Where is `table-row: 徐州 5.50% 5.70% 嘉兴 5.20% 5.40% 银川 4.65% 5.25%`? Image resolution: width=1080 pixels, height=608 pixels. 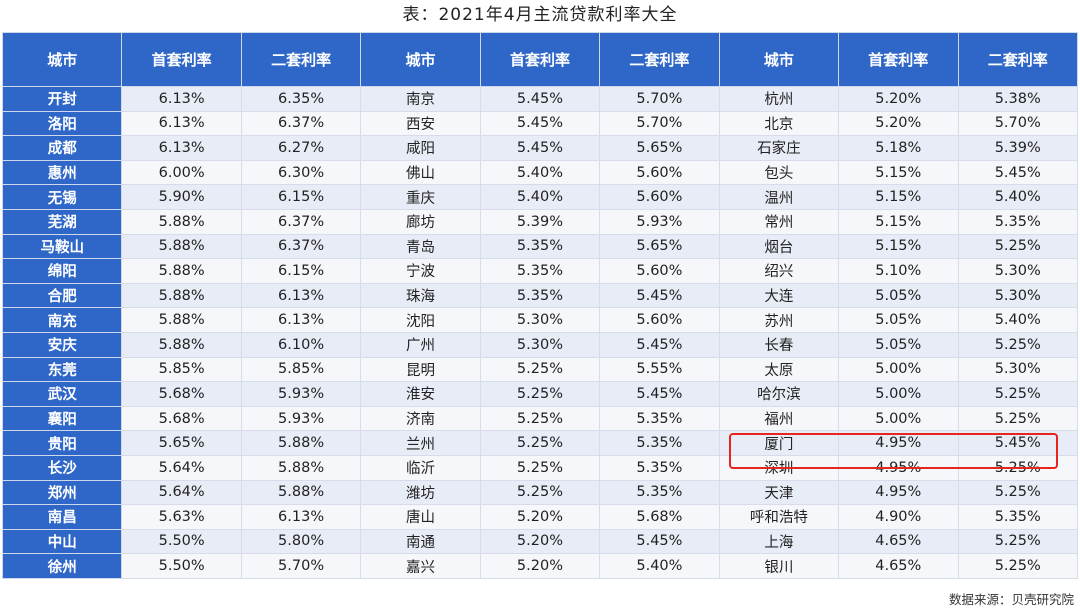 table-row: 徐州 5.50% 5.70% 嘉兴 5.20% 5.40% 银川 4.65% 5.25% is located at coordinates (539, 566).